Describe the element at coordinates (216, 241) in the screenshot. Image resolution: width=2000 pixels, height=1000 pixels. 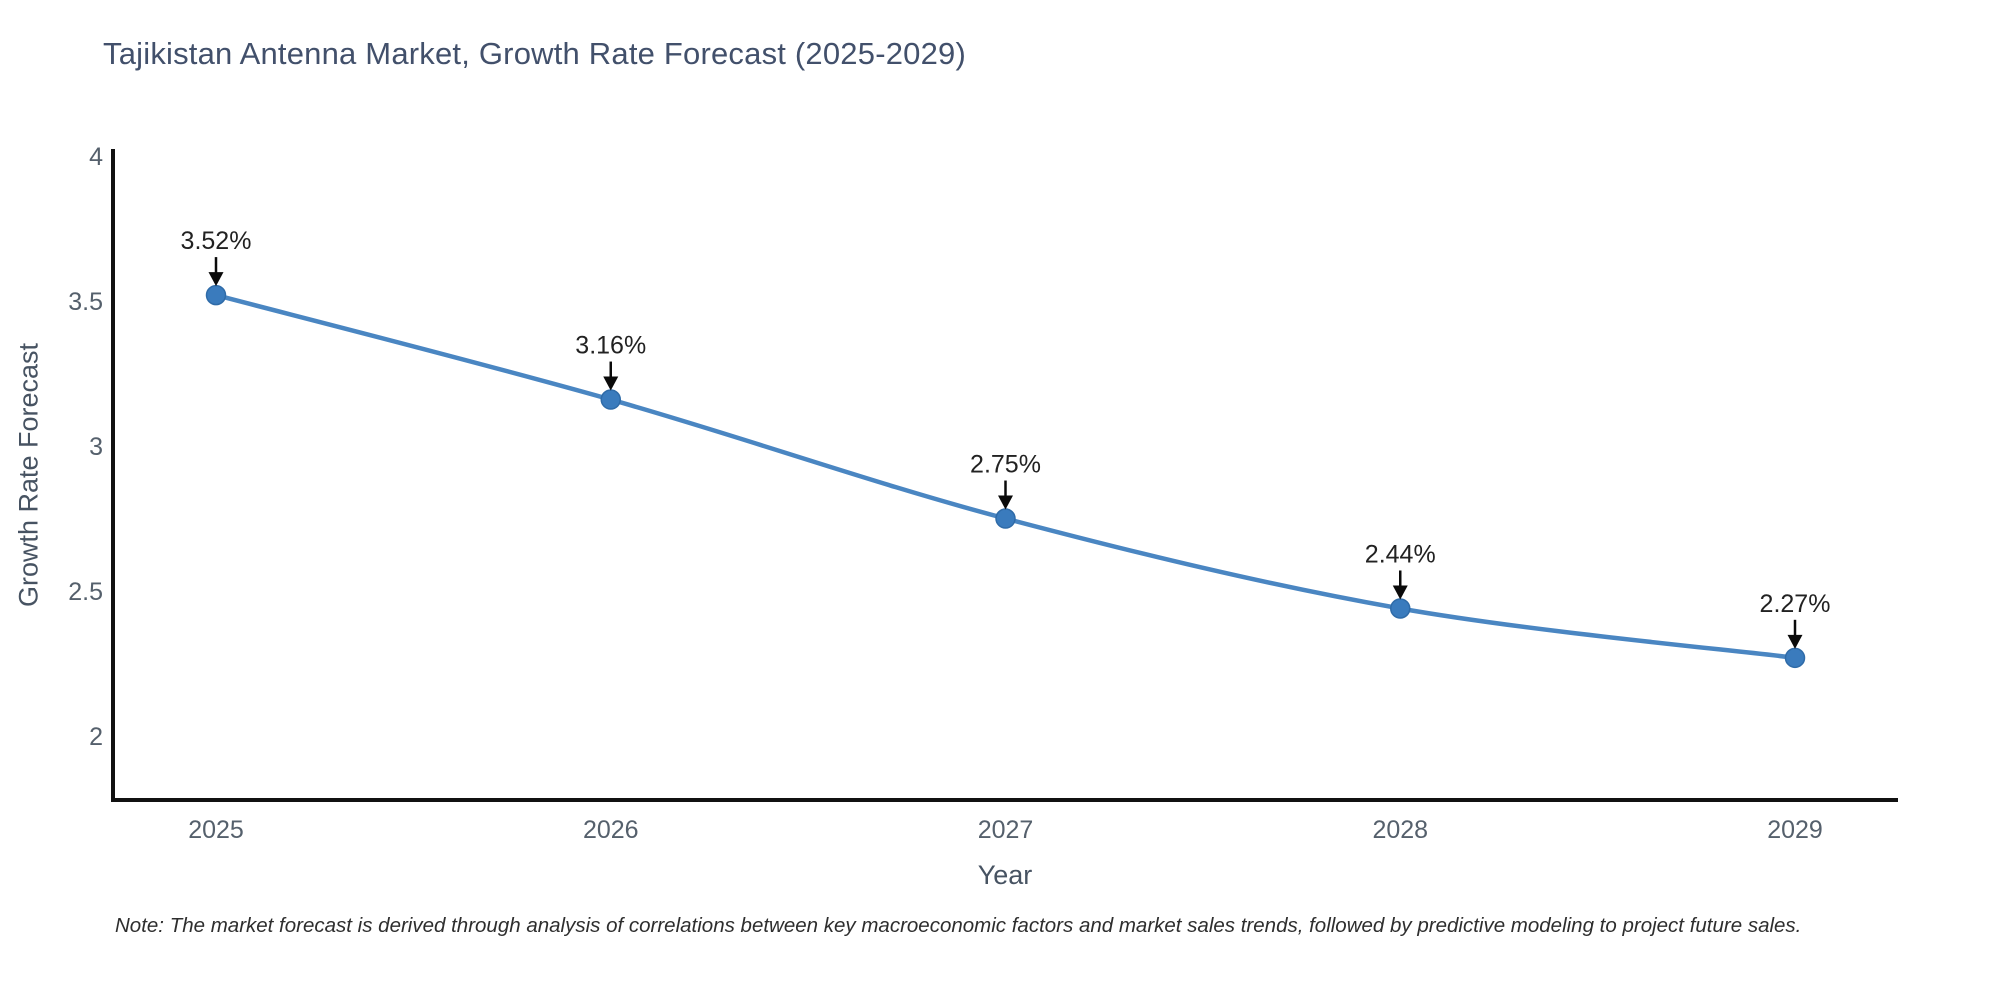
I see `annotation-label: 3.52%` at that location.